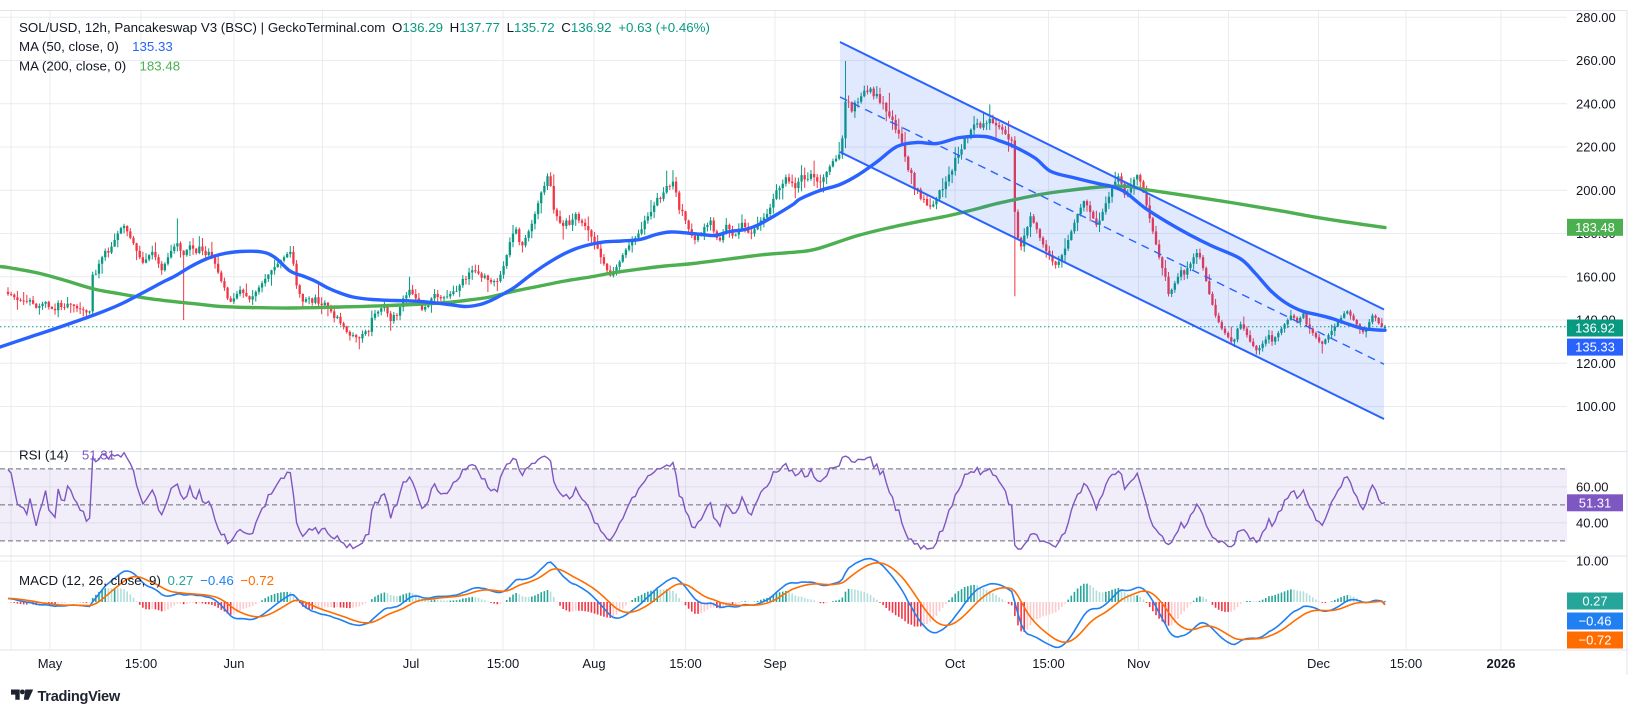  What do you see at coordinates (1595, 502) in the screenshot?
I see `svg-text: 51.31` at bounding box center [1595, 502].